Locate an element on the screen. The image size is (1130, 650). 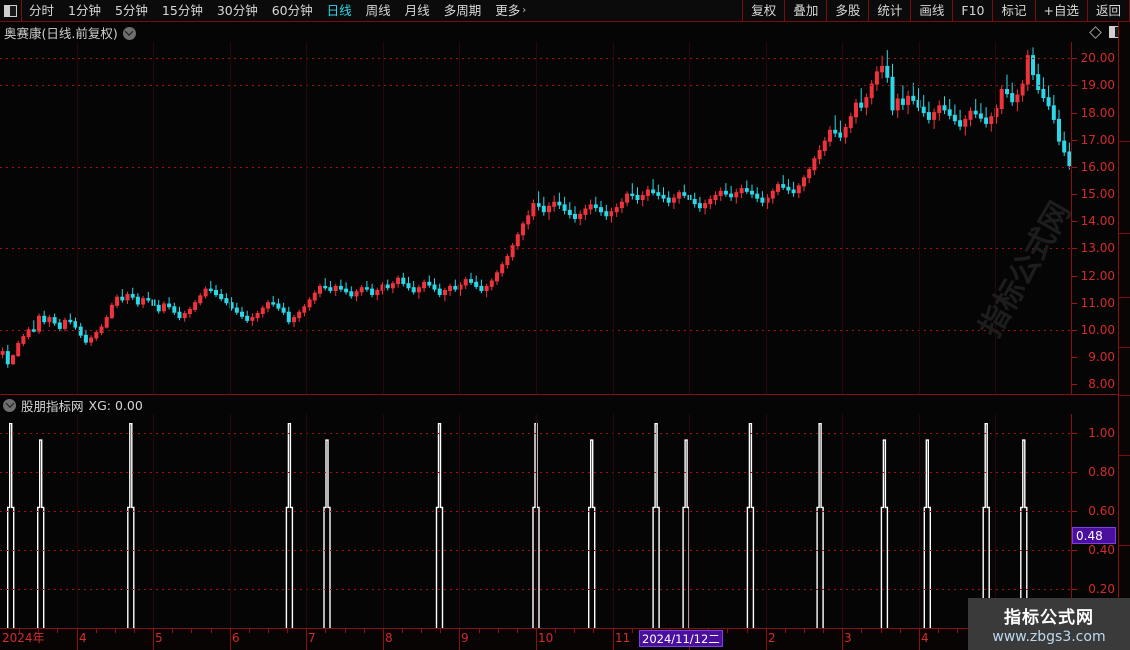
chevron-right-icon: › is located at coordinates (524, 10).